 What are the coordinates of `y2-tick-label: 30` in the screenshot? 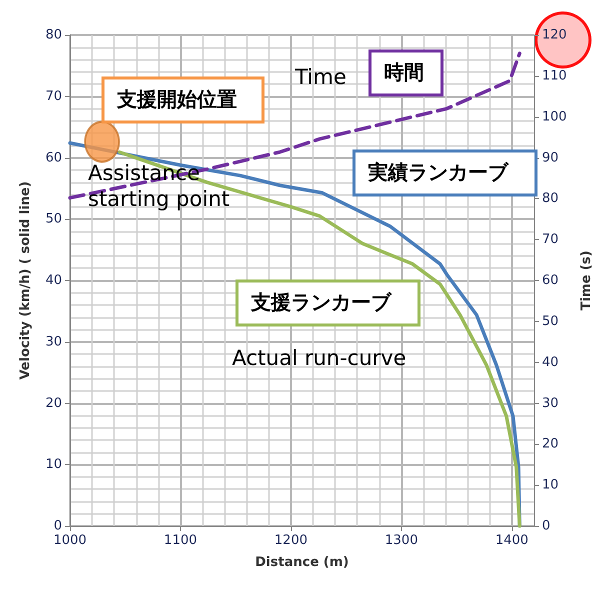 It's located at (550, 403).